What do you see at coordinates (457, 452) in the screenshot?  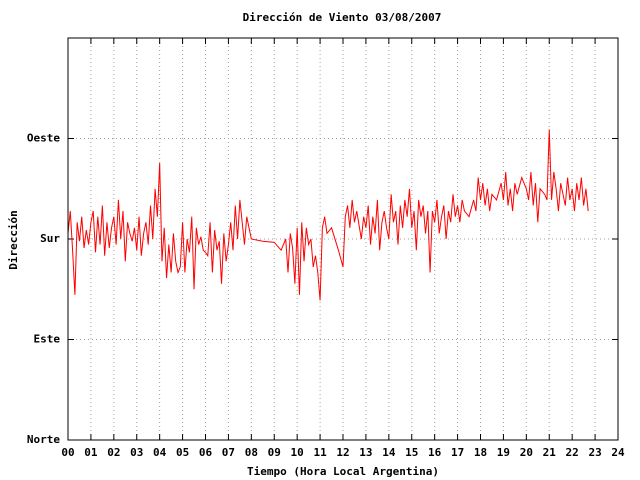 I see `x-tick-label: 17` at bounding box center [457, 452].